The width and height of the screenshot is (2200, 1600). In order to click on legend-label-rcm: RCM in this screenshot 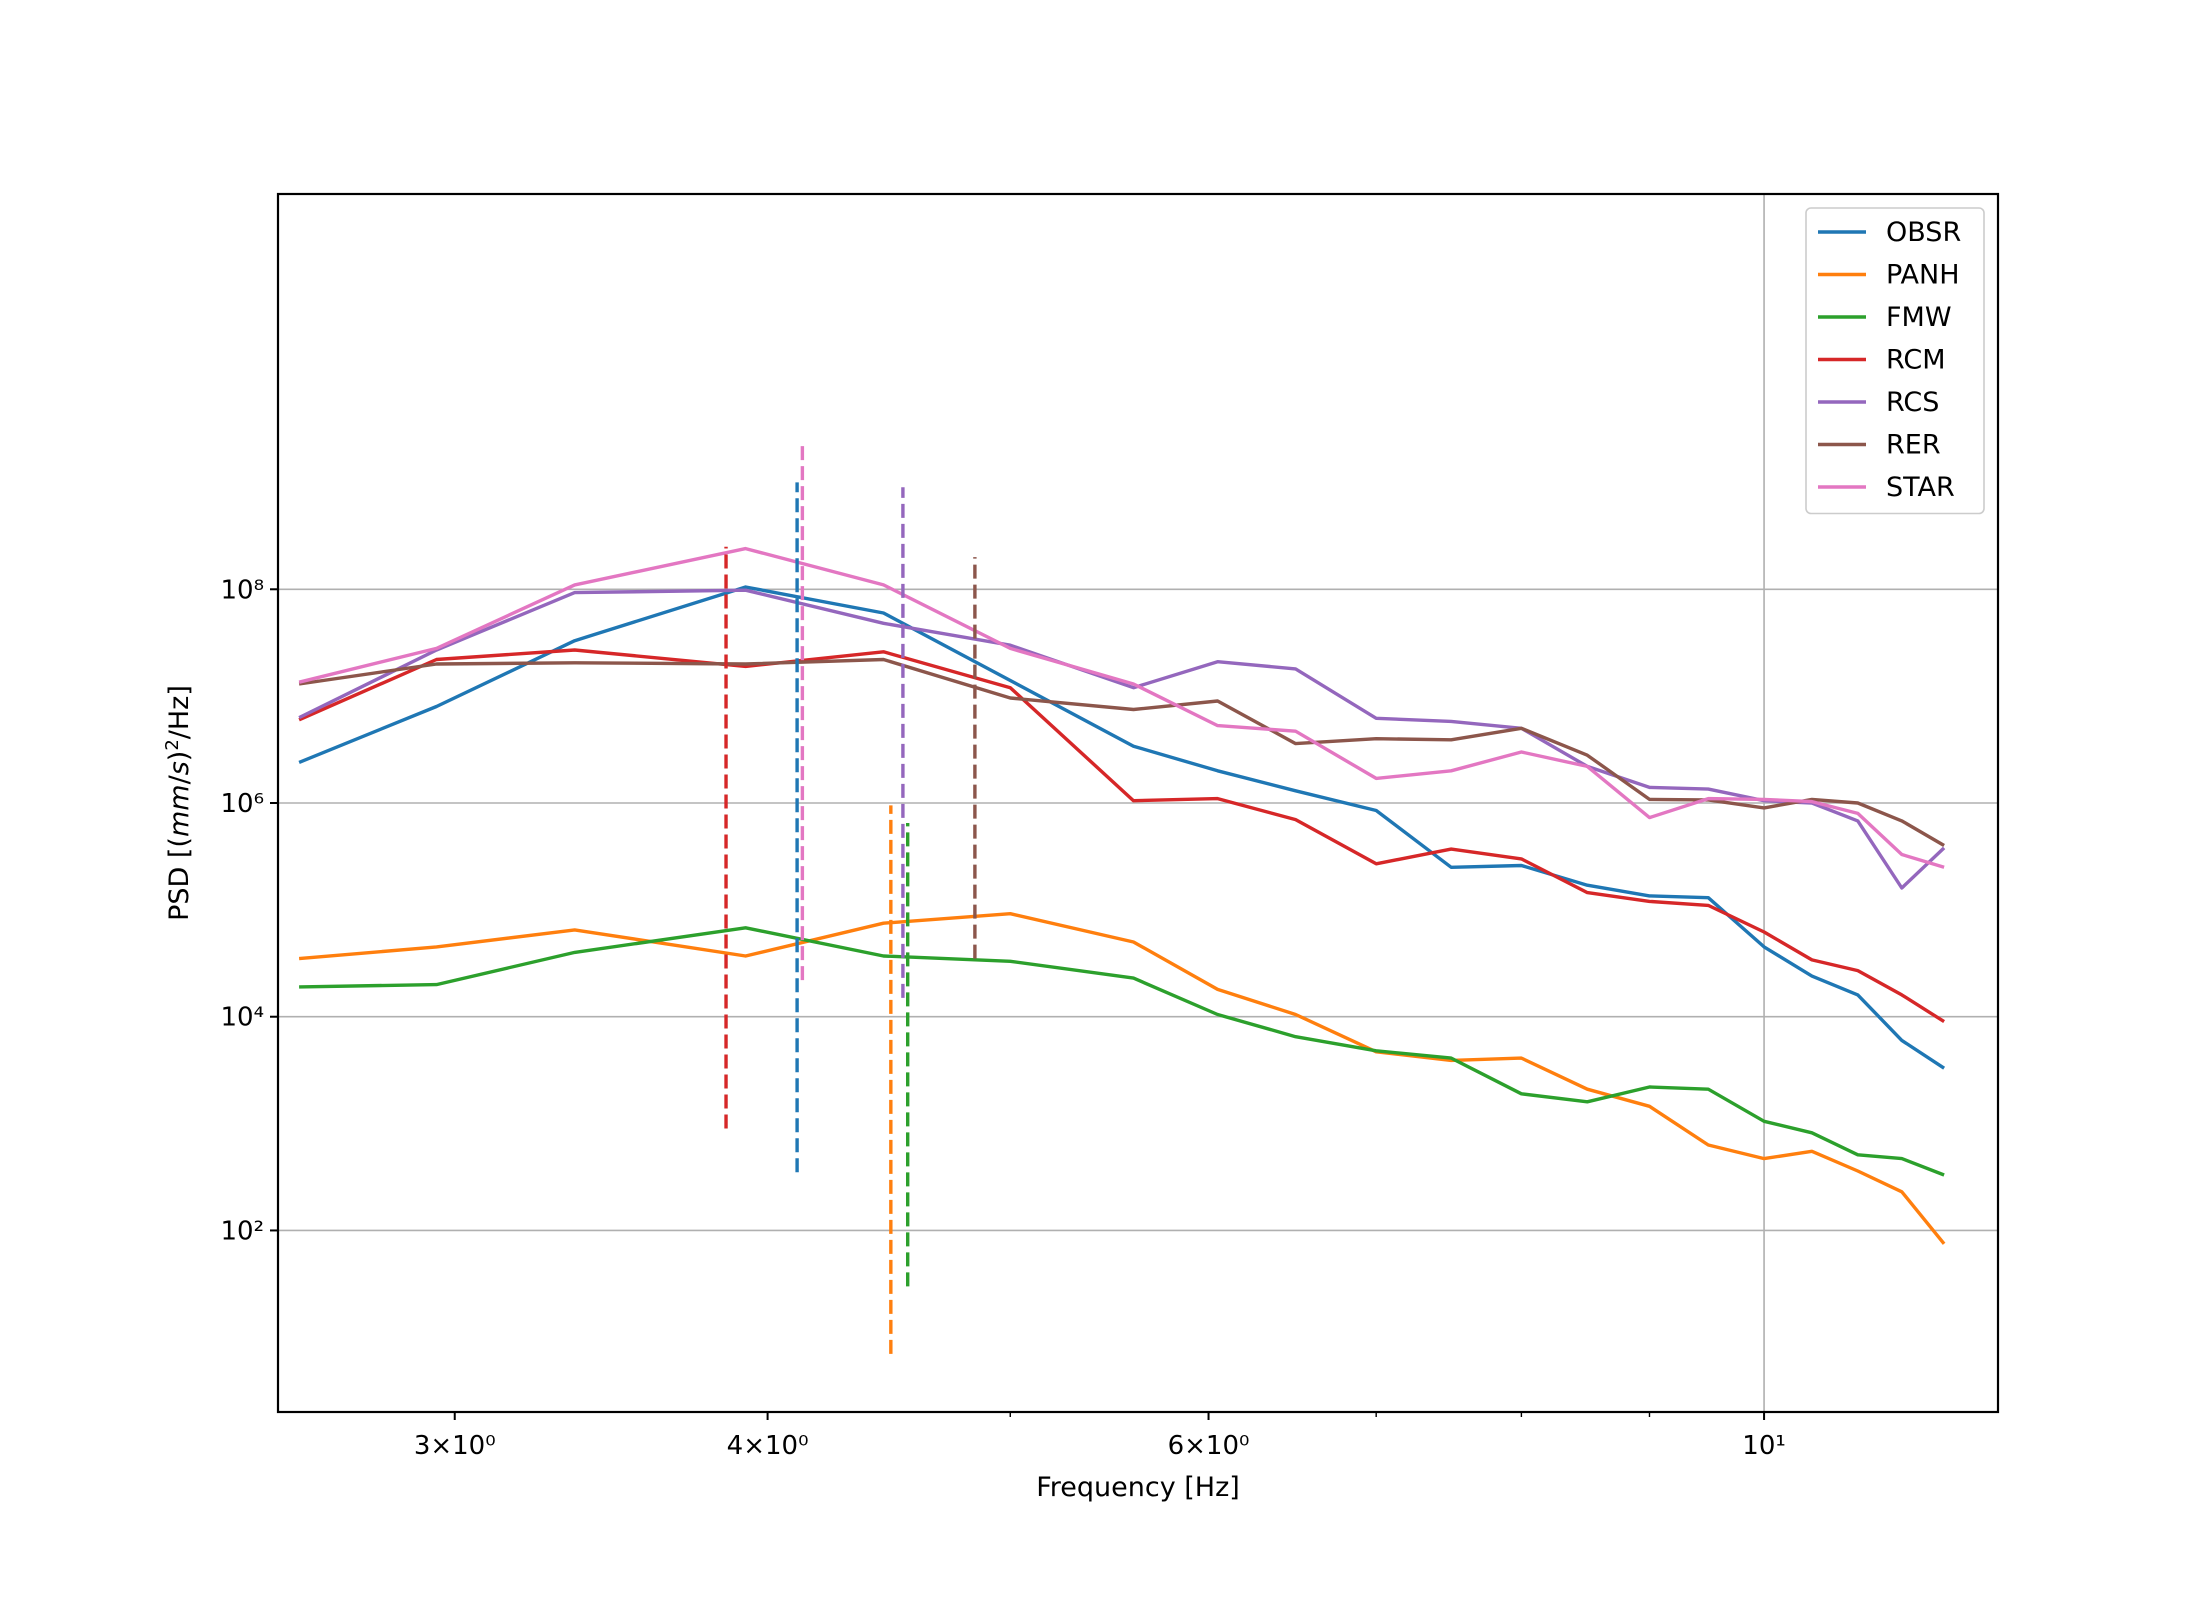, I will do `click(1916, 360)`.